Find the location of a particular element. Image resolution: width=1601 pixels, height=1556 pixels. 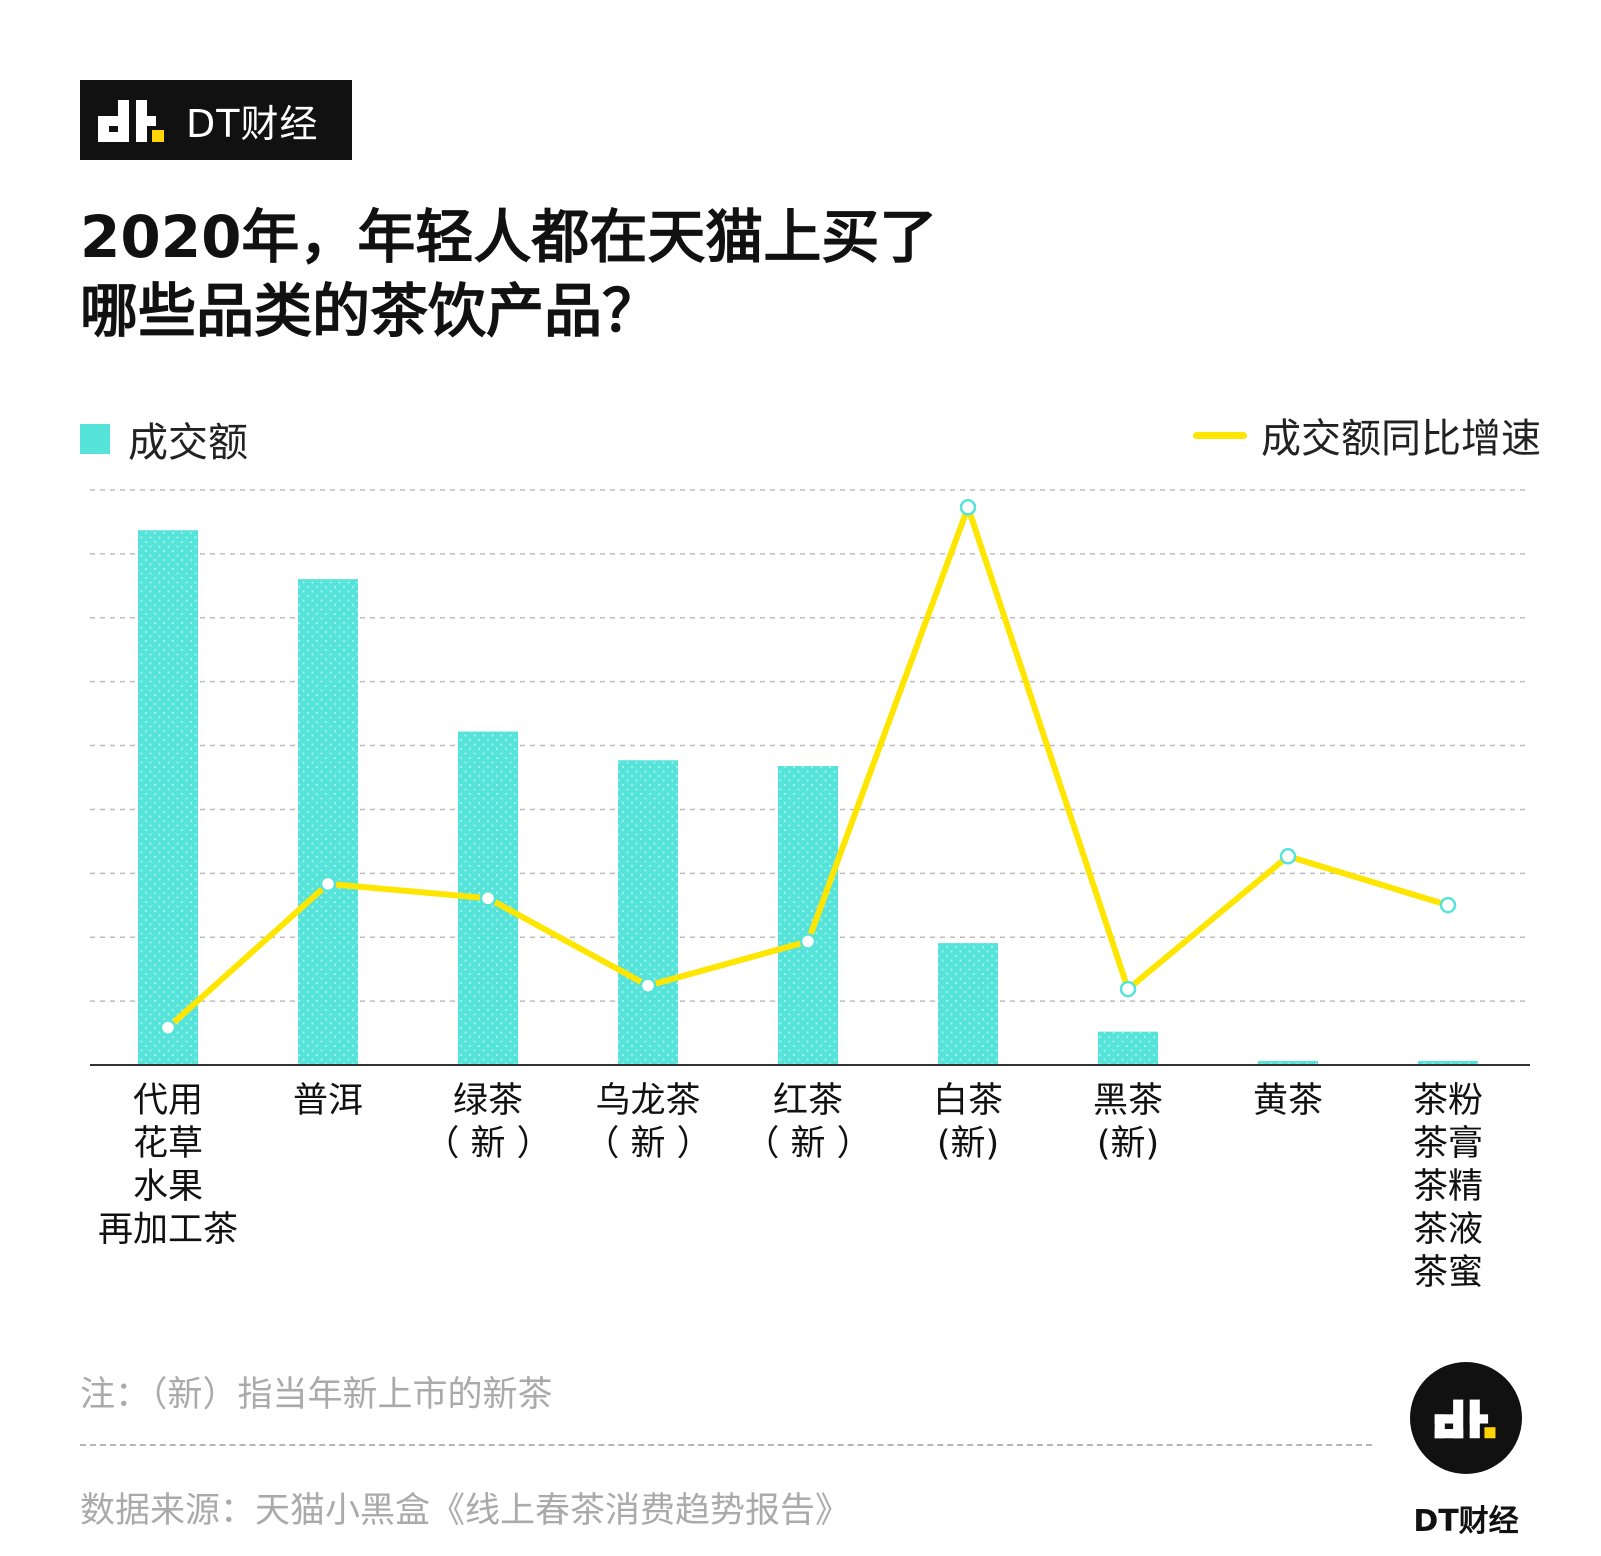

page-title: 2020年，年轻人都在天猫上买了 哪些品类的茶饮产品？ is located at coordinates (530, 274).